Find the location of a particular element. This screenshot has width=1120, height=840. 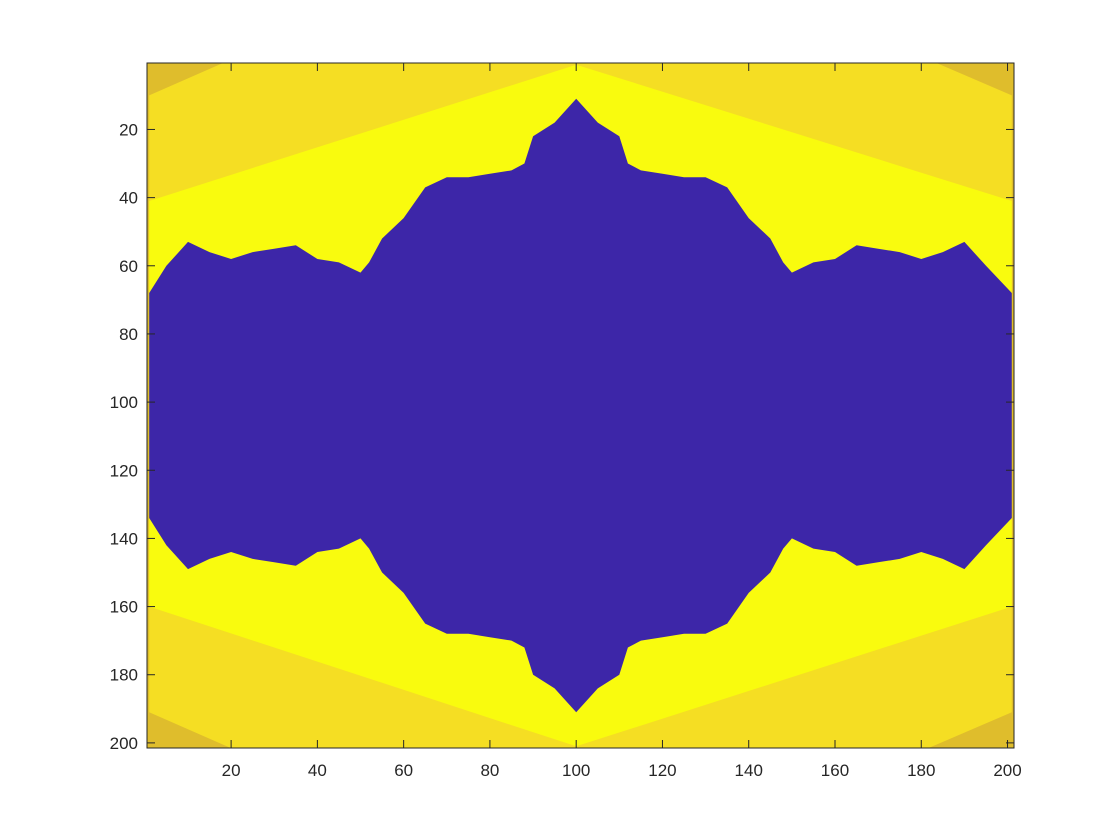

y-tick-label: 20 is located at coordinates (128, 129).